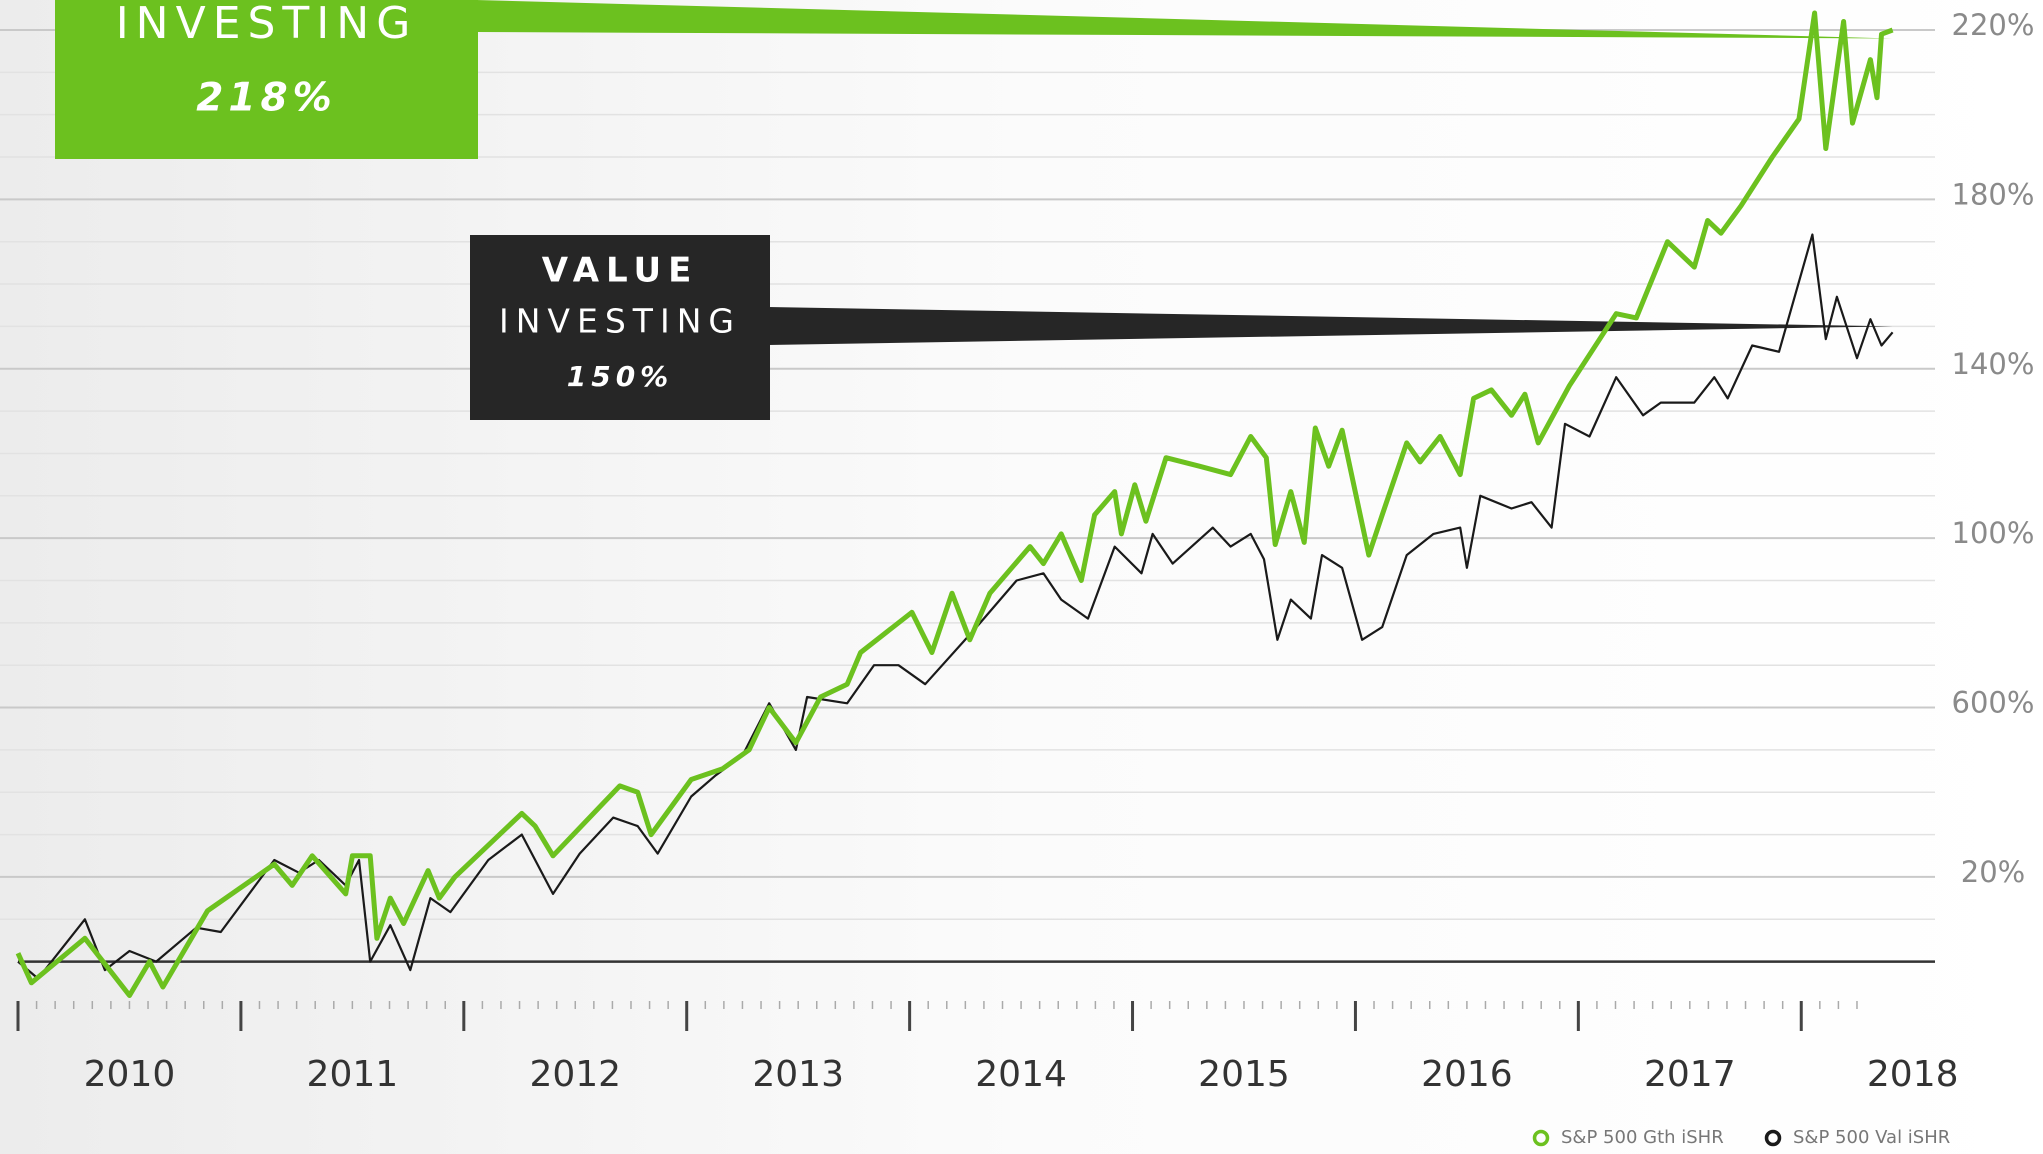 The width and height of the screenshot is (2043, 1154). Describe the element at coordinates (620, 376) in the screenshot. I see `annotation-value: 150%` at that location.